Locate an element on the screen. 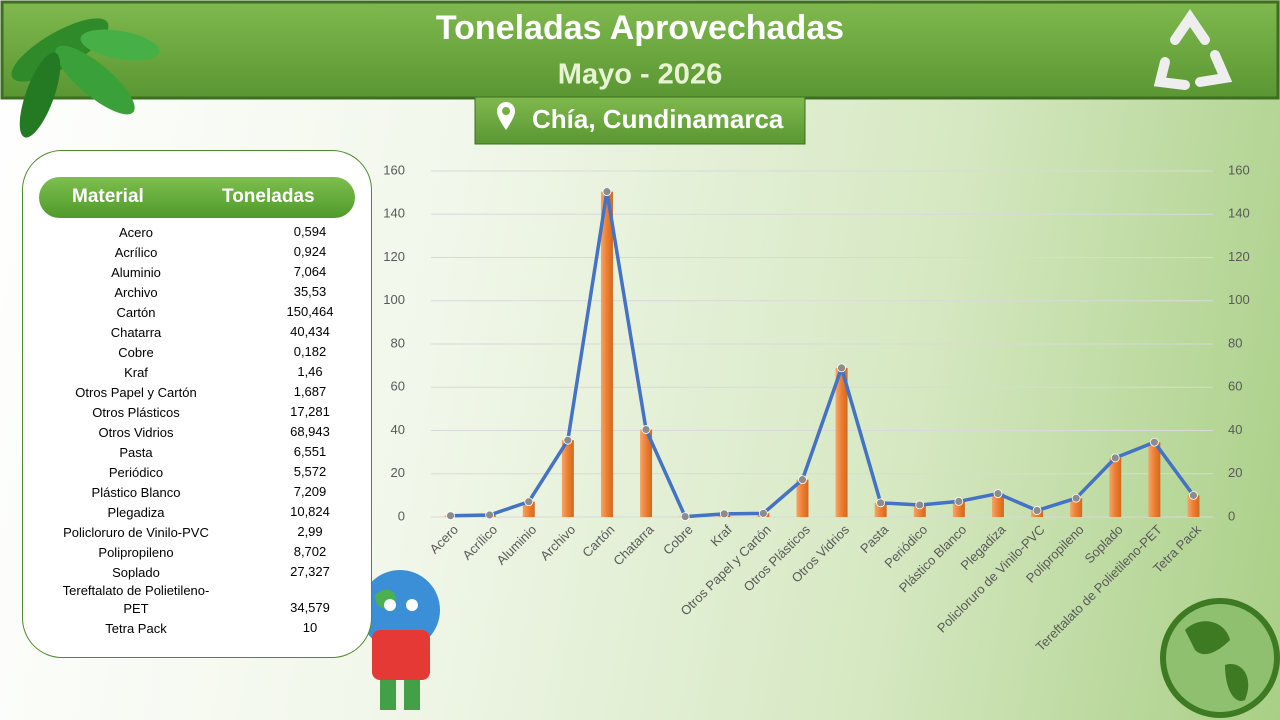 This screenshot has height=720, width=1280. material-cell: Periódico is located at coordinates (136, 472).